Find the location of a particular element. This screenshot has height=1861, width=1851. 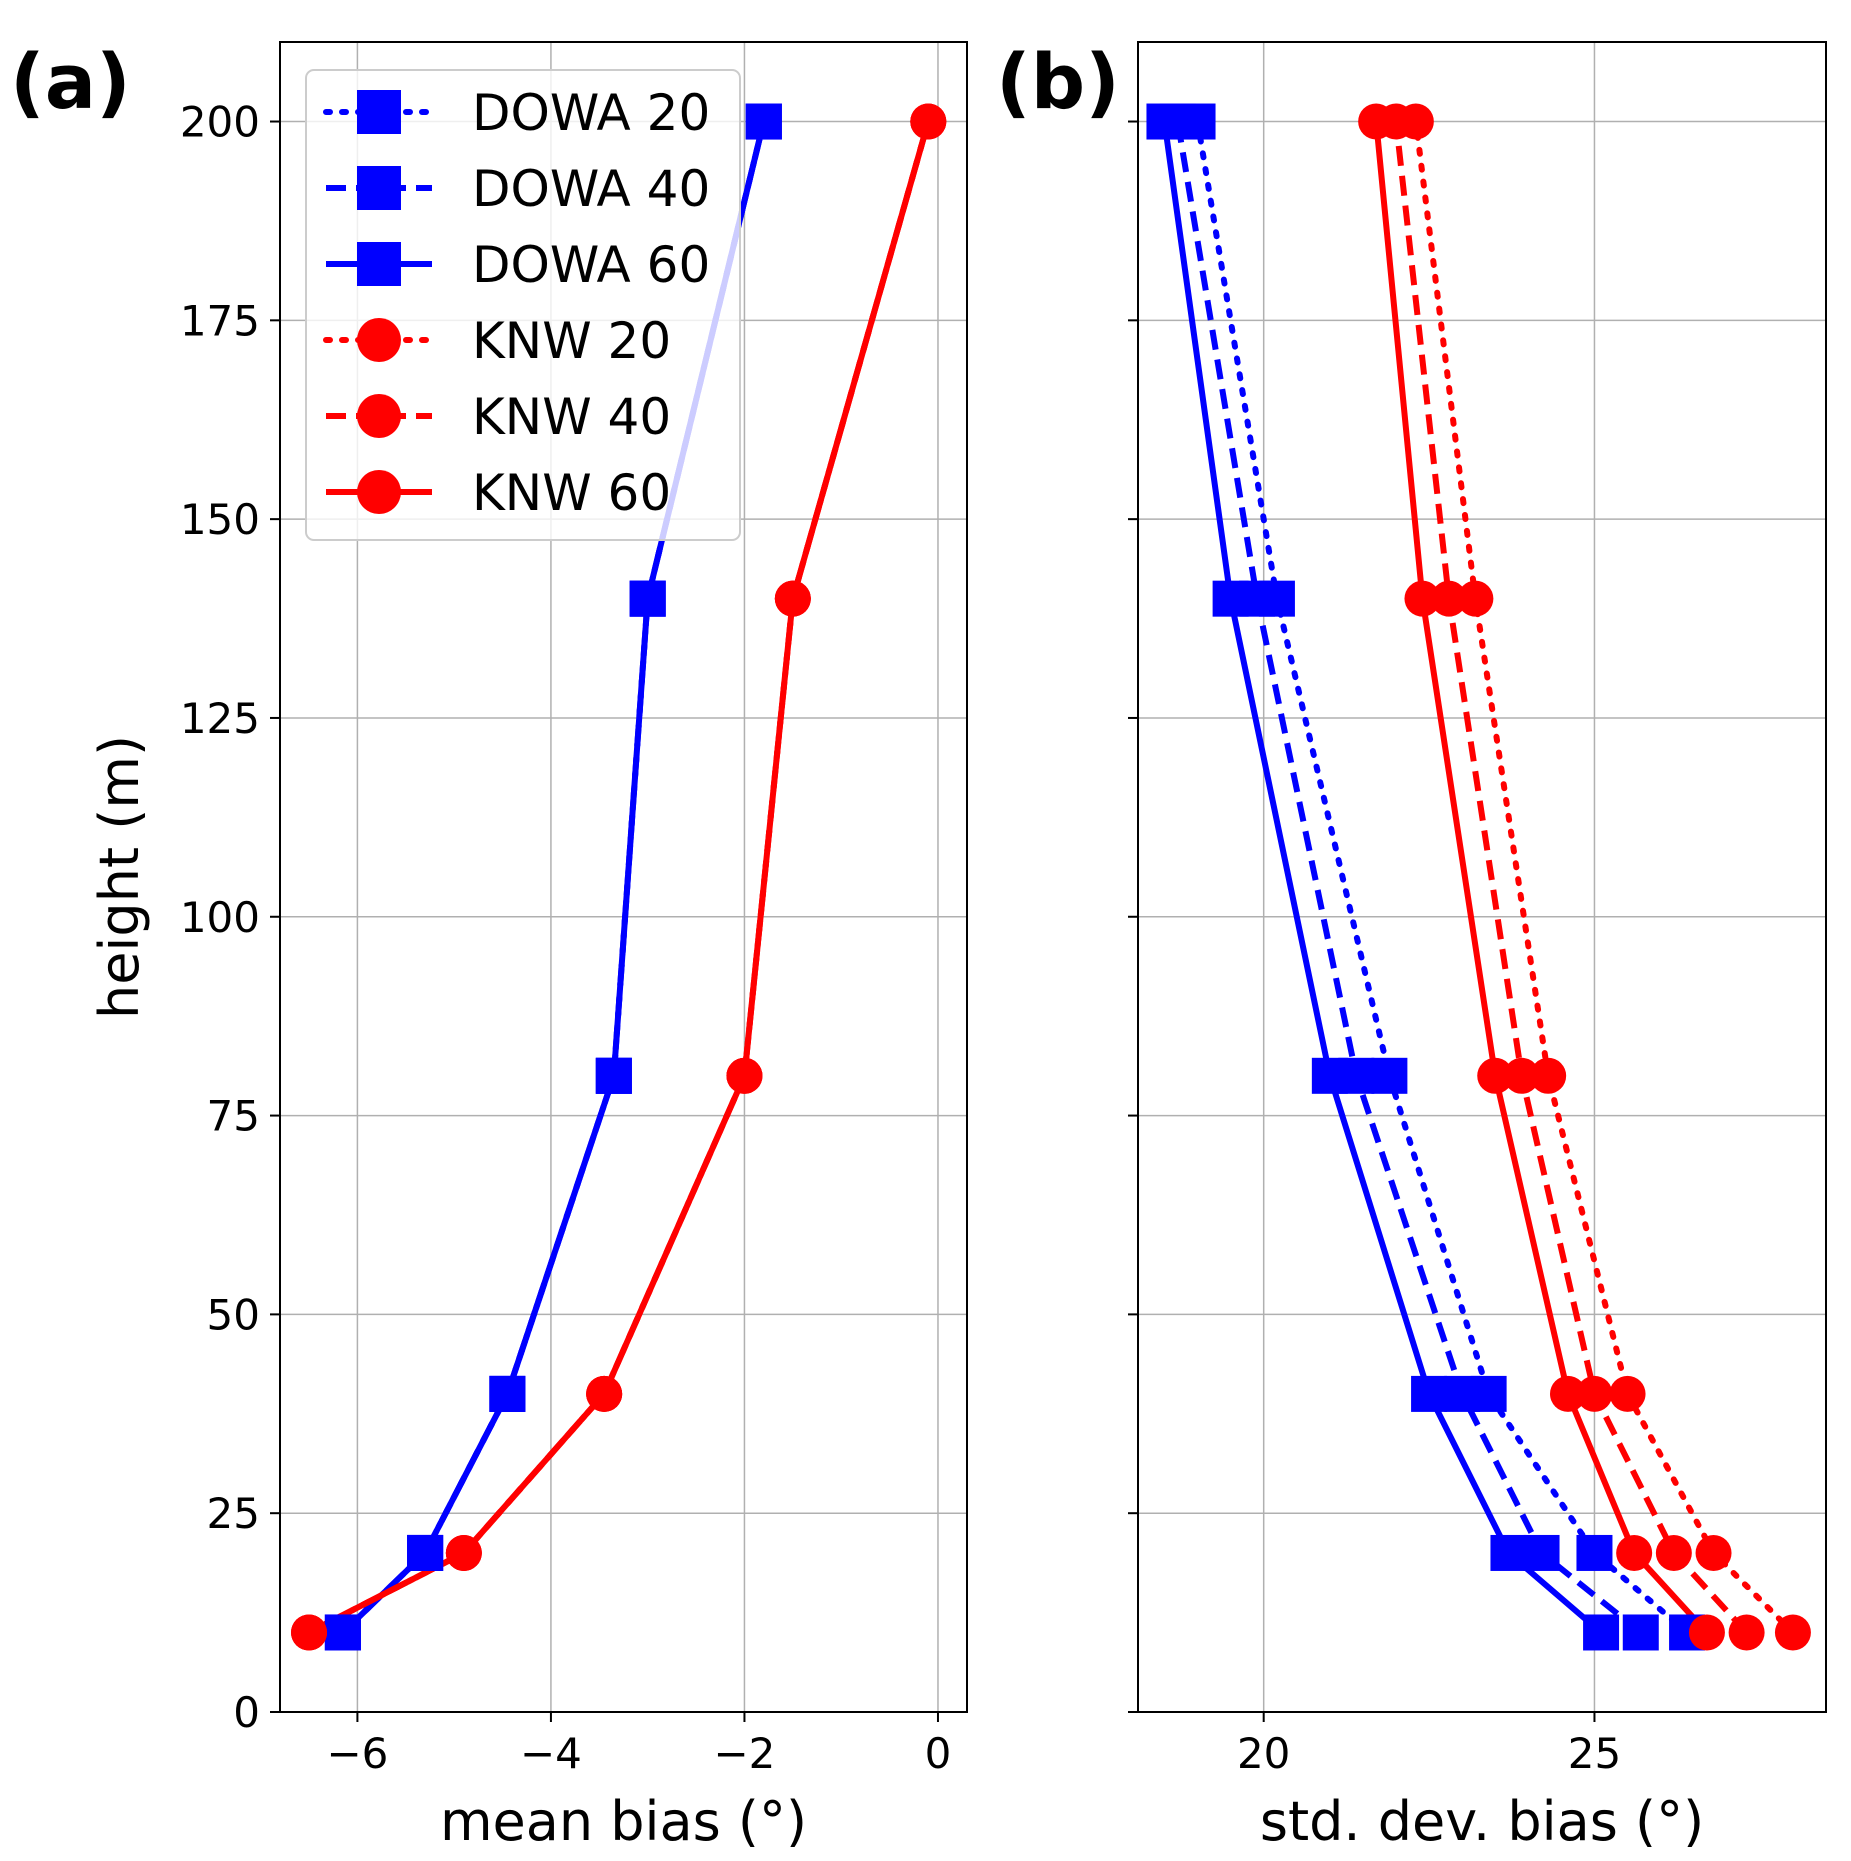

legend-label: KNW 20 is located at coordinates (571, 341).